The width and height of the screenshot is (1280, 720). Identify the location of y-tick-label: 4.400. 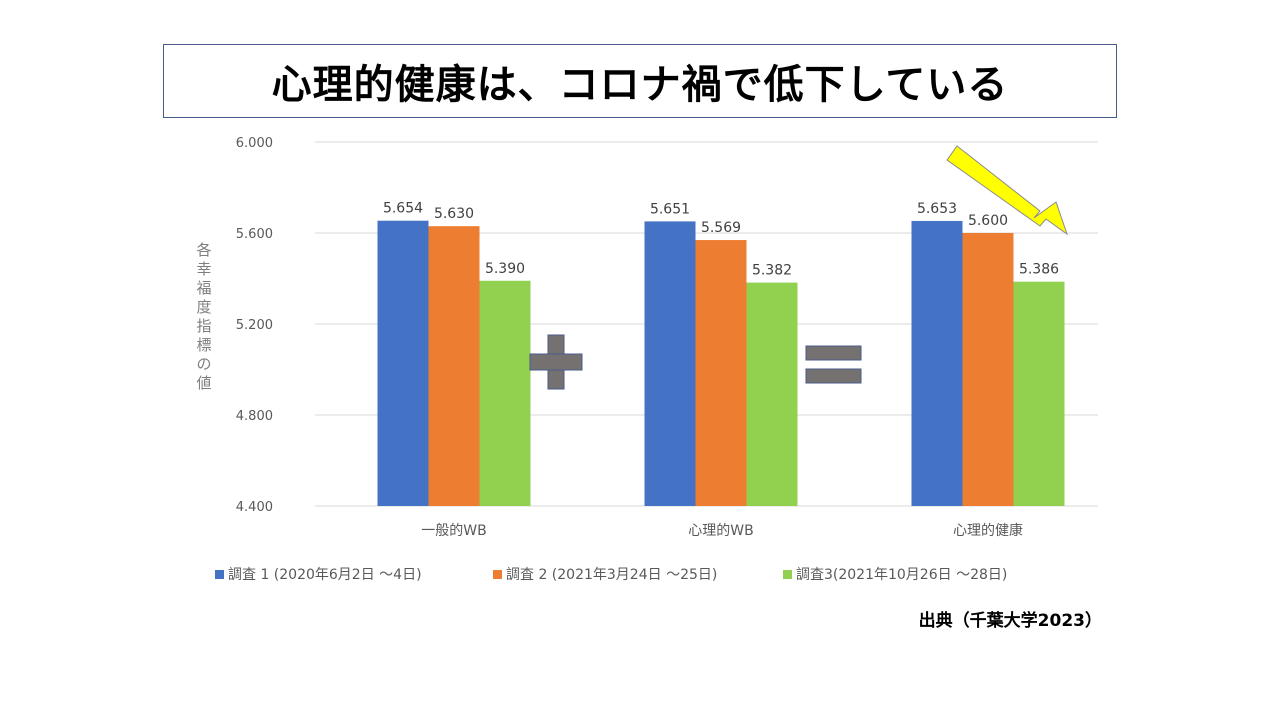
(254, 507).